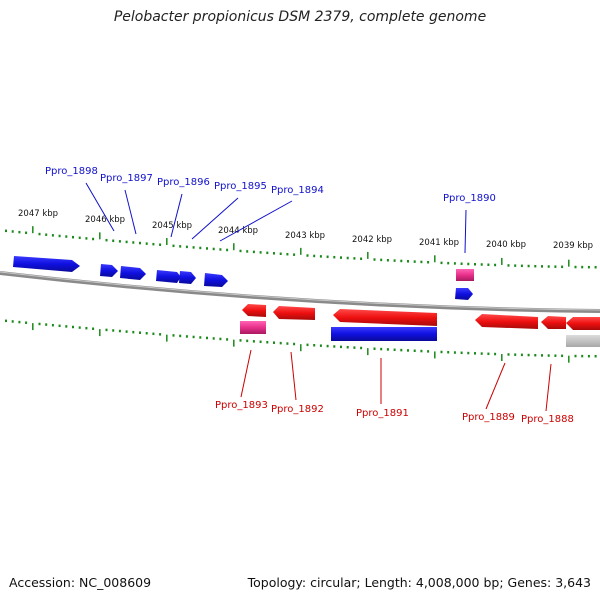  I want to click on scale-ticks-inner, so click(301, 341).